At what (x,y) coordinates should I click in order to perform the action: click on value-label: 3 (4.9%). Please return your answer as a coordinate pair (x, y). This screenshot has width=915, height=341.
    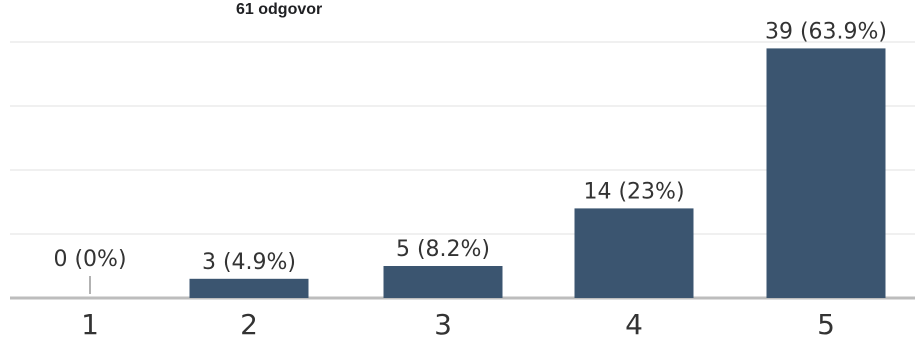
    Looking at the image, I should click on (249, 262).